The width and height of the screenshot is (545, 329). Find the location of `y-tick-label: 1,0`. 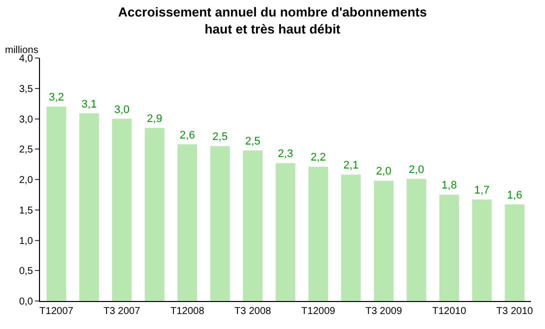

y-tick-label: 1,0 is located at coordinates (26, 241).